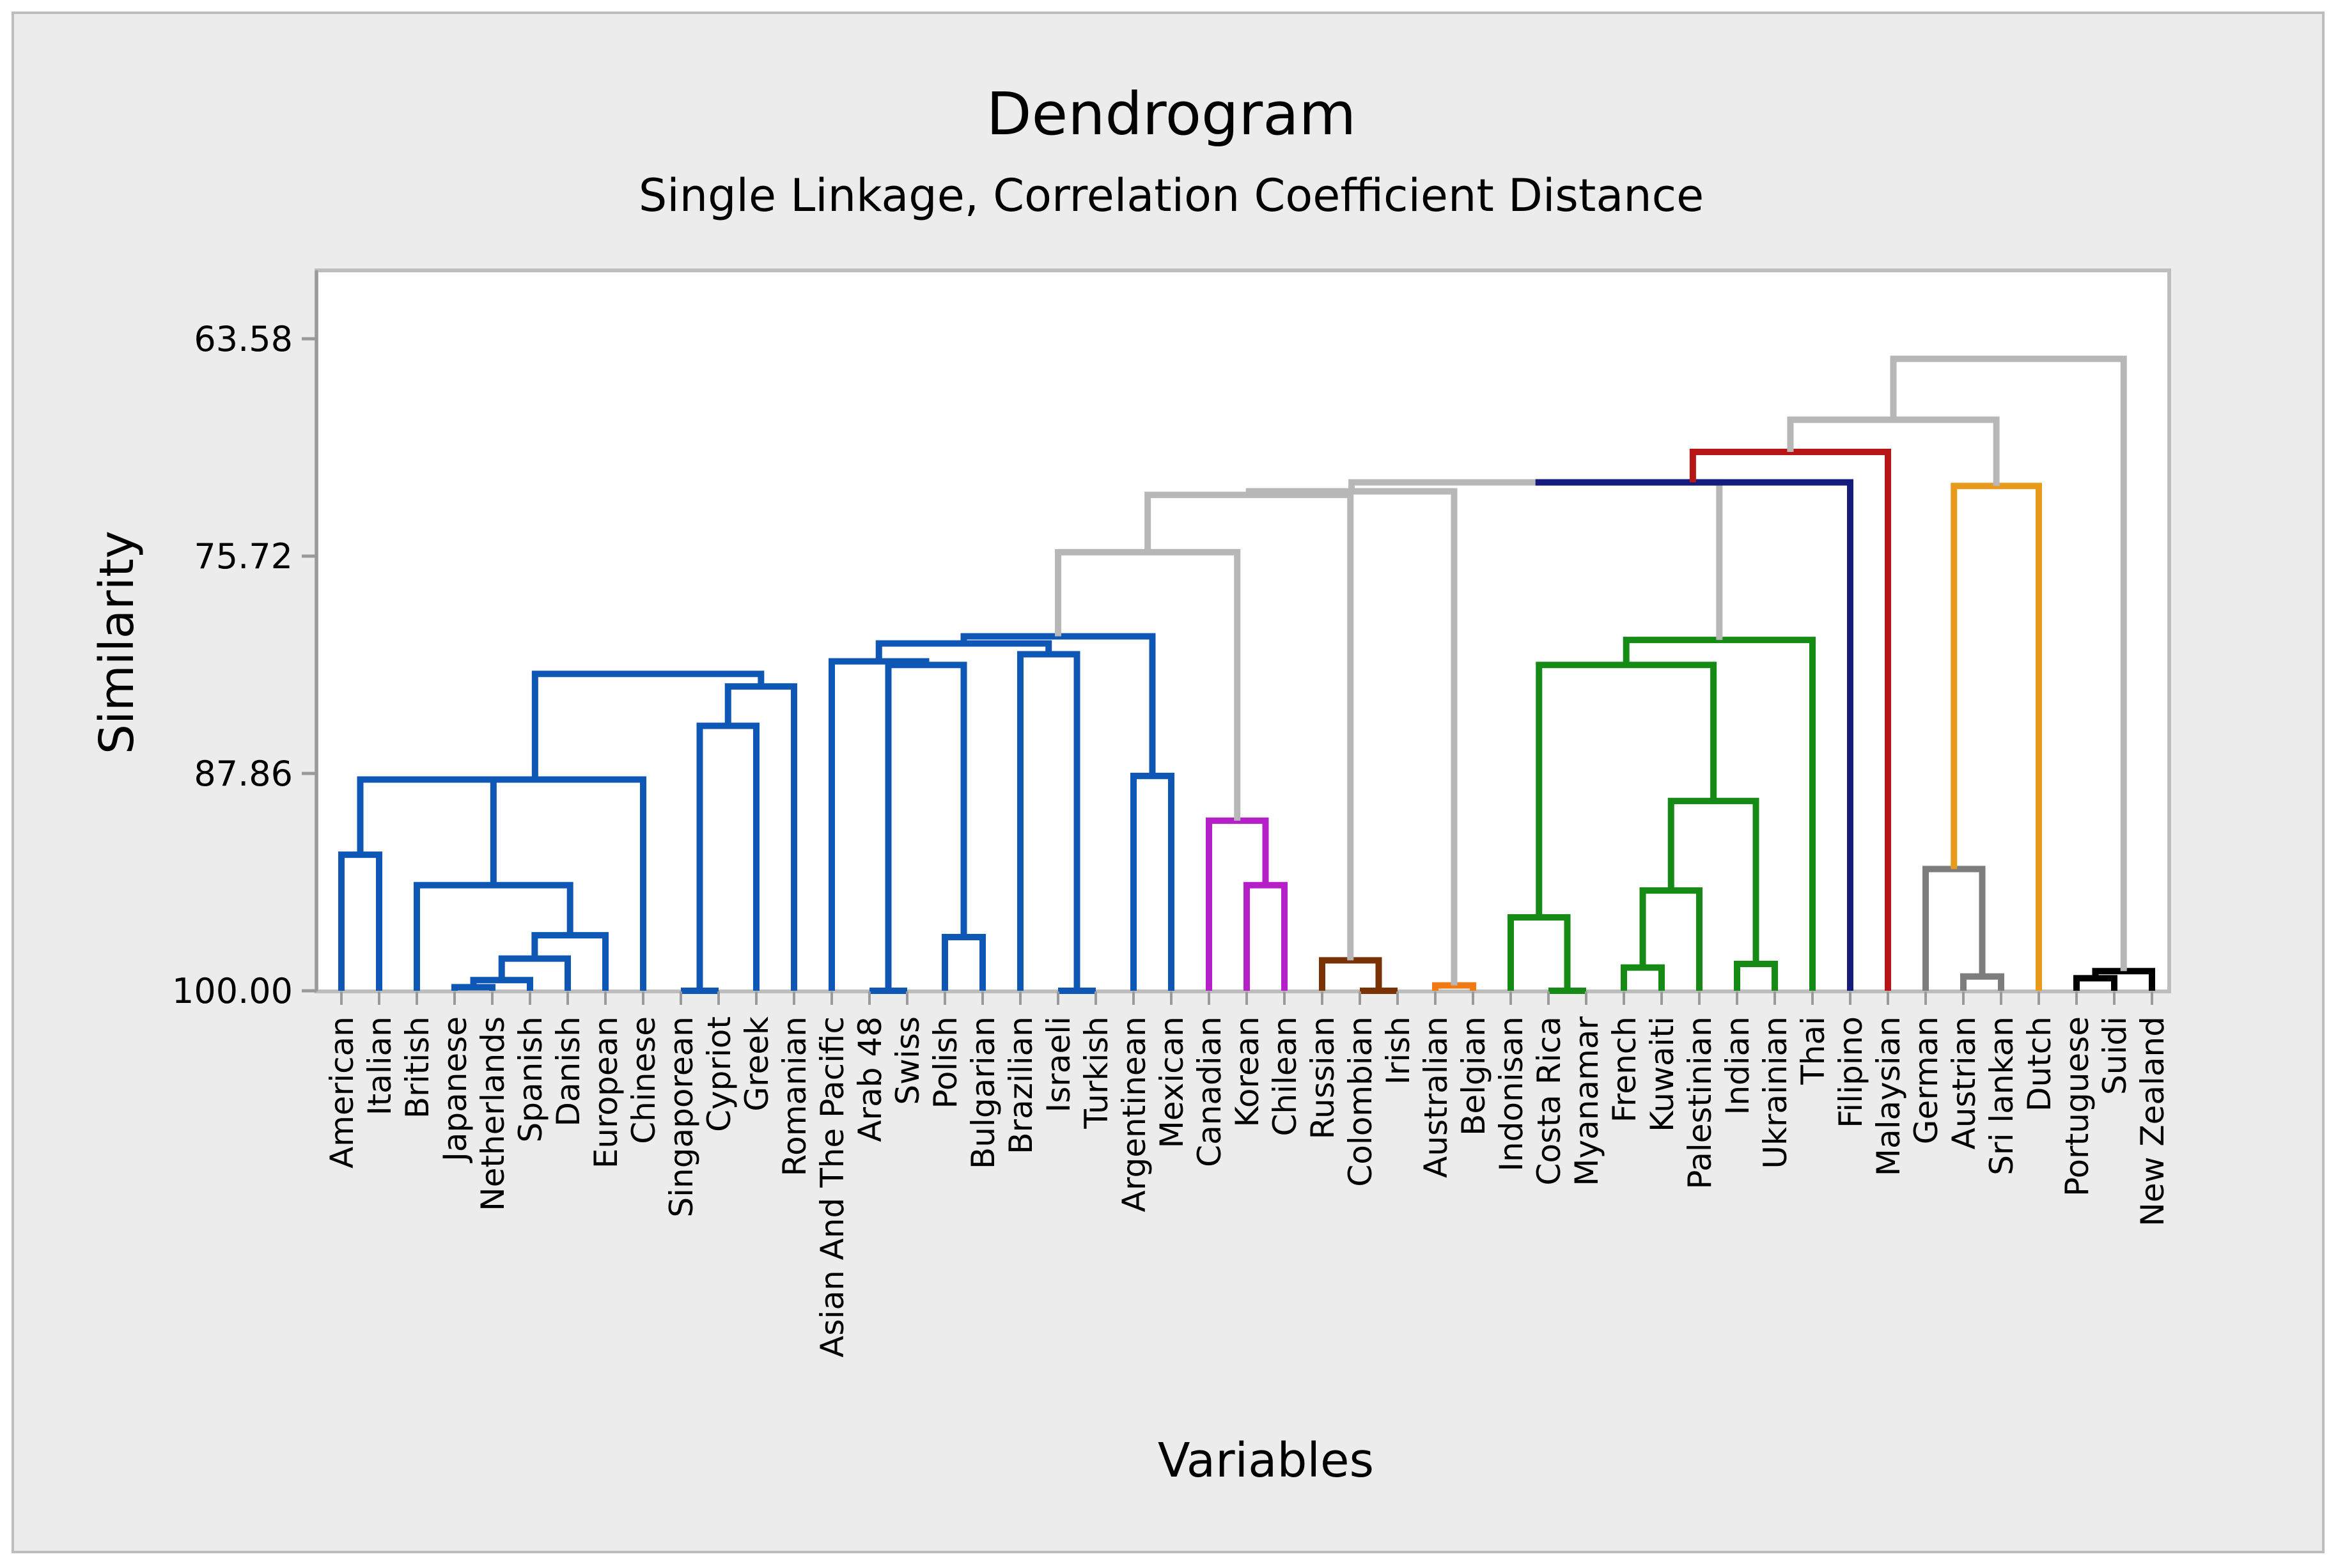 The image size is (2338, 1568). Describe the element at coordinates (1813, 1050) in the screenshot. I see `leaf-label: Thai` at that location.